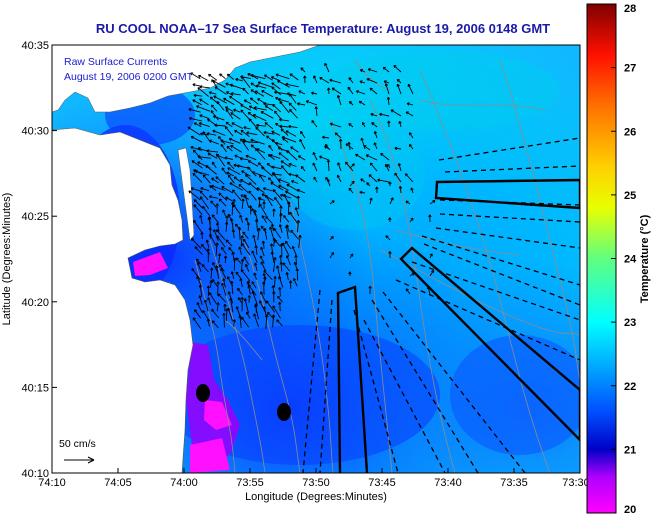 The height and width of the screenshot is (518, 651). Describe the element at coordinates (630, 260) in the screenshot. I see `colorbar-tick-label: 24` at that location.